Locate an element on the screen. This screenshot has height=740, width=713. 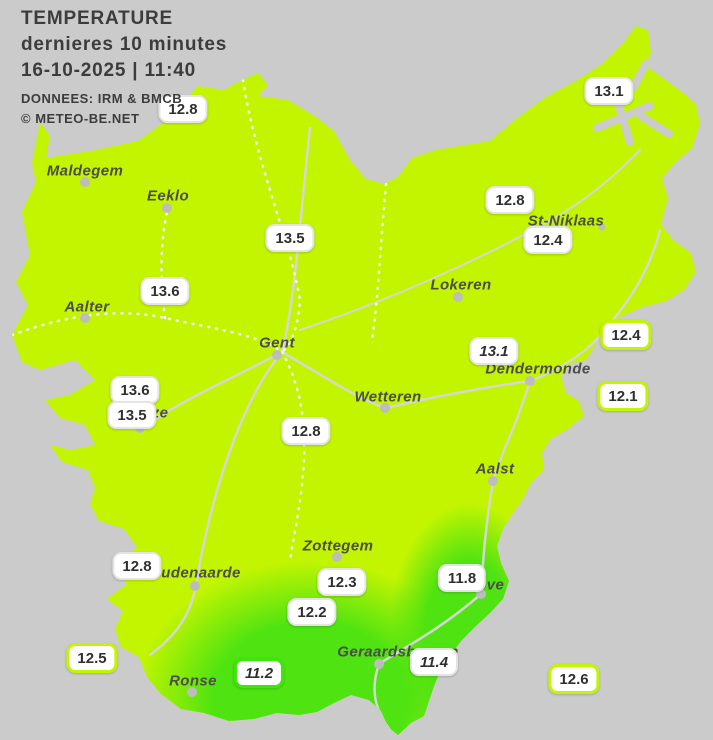
city-label: Dendermonde is located at coordinates (538, 369).